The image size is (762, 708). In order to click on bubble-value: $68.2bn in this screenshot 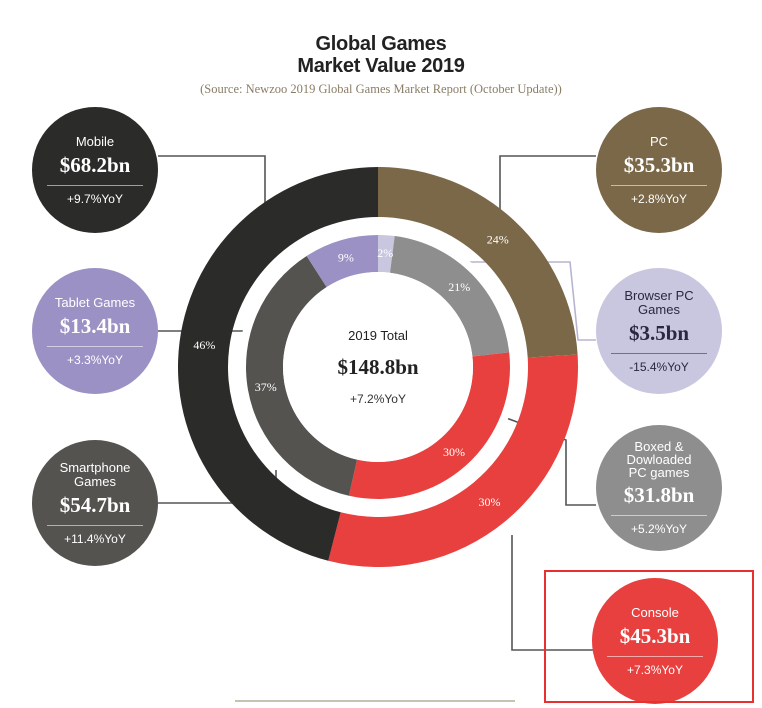, I will do `click(95, 164)`.